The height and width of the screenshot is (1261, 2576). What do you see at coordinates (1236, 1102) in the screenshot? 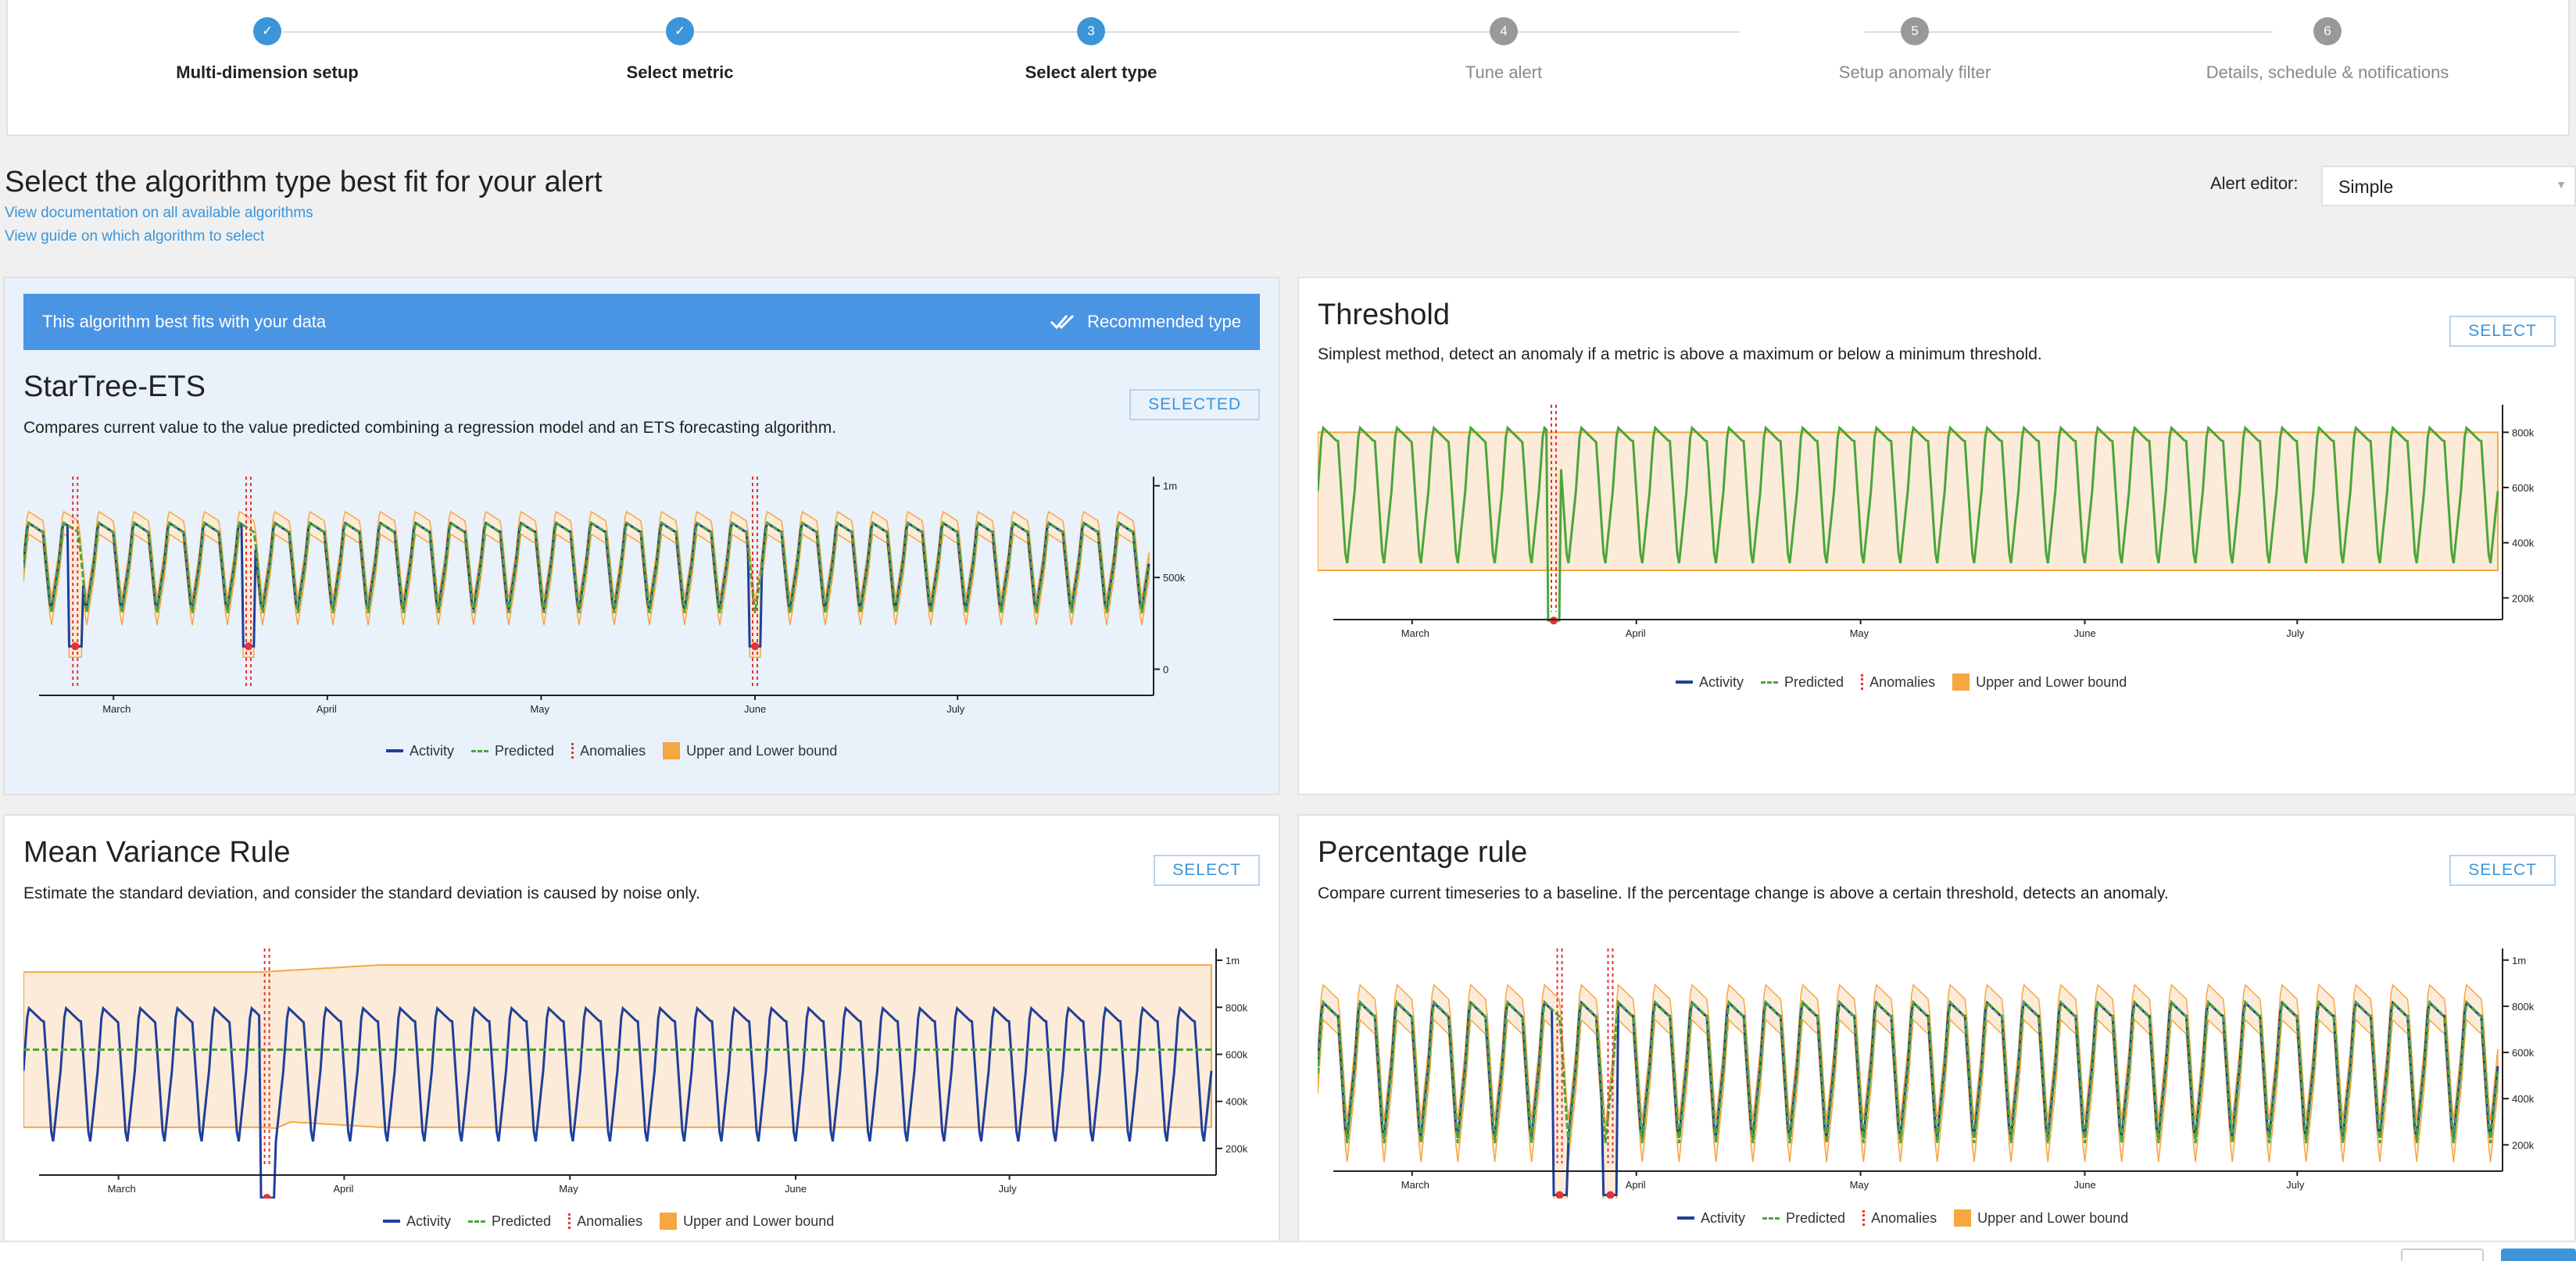
I see `y-tick-label: 400k` at bounding box center [1236, 1102].